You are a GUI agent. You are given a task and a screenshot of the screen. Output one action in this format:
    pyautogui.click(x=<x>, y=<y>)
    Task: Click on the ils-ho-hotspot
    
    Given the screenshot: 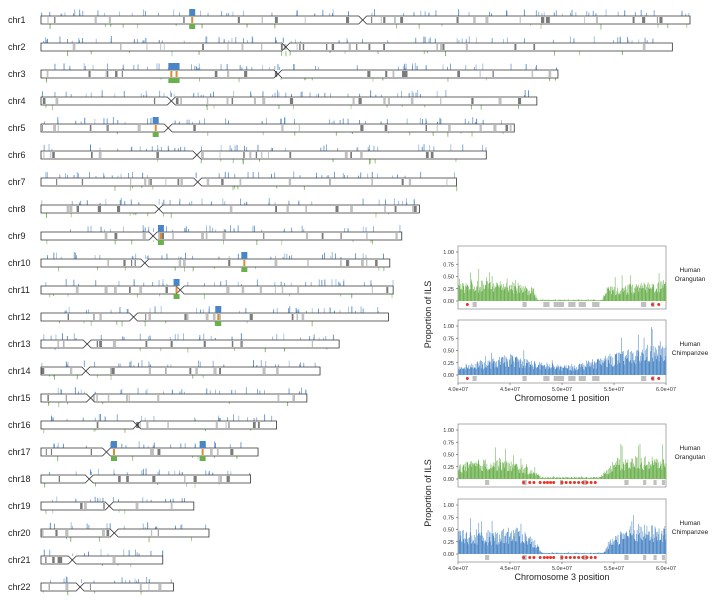 What is the action you would take?
    pyautogui.click(x=176, y=296)
    